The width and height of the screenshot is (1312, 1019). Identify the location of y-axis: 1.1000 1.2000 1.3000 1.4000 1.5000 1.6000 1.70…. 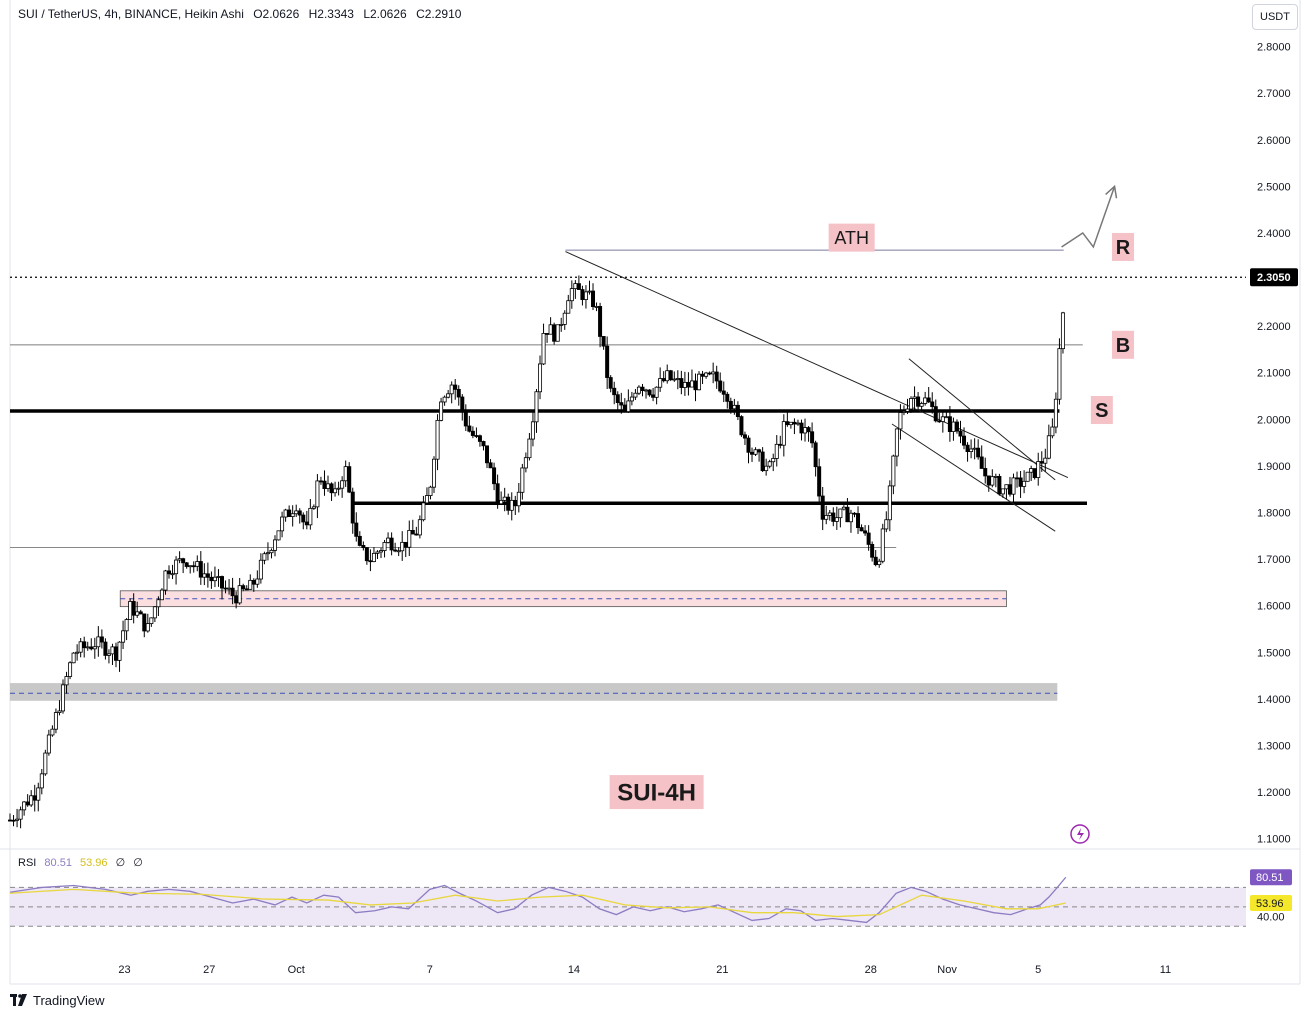
(1274, 444).